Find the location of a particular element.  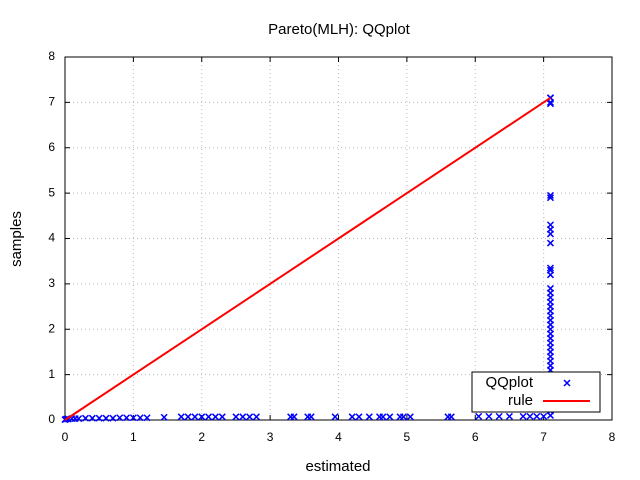

y-tick-label: 0 is located at coordinates (51, 419).